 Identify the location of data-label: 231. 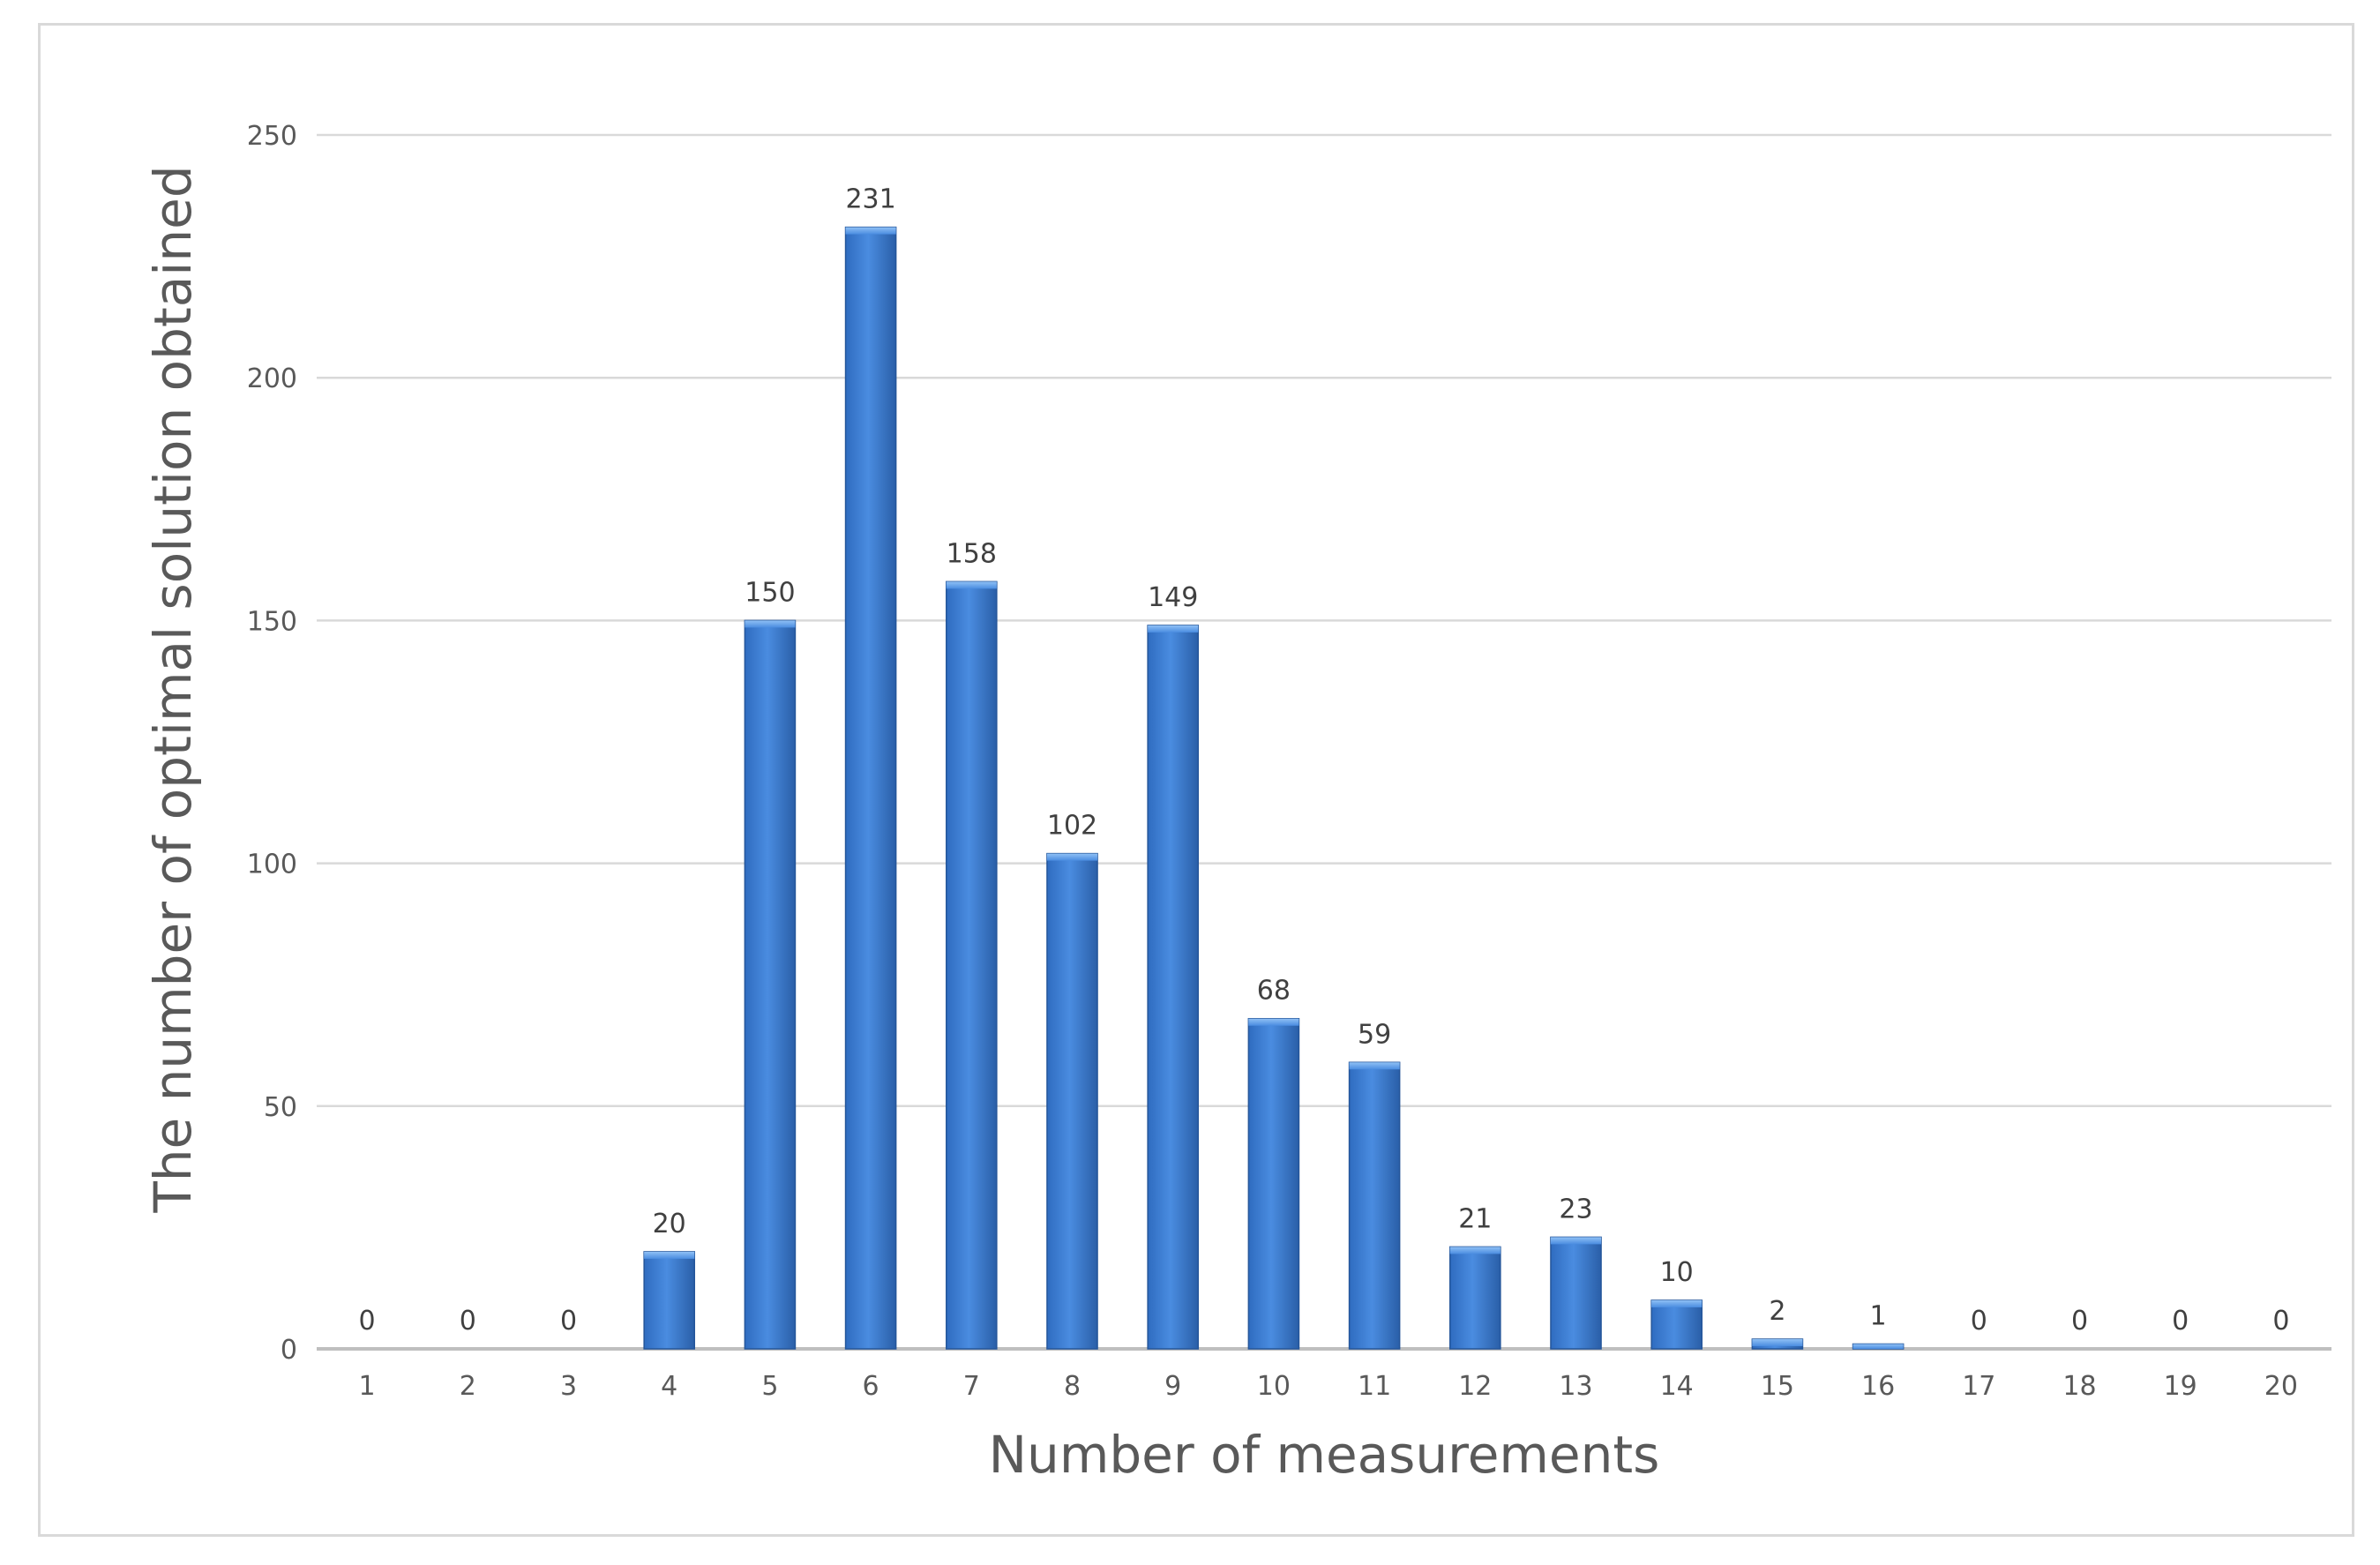
(870, 199).